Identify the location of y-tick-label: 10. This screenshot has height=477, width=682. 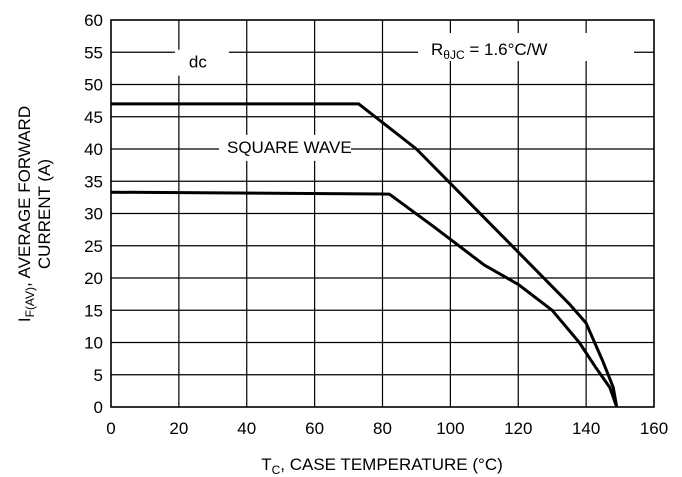
(93, 343).